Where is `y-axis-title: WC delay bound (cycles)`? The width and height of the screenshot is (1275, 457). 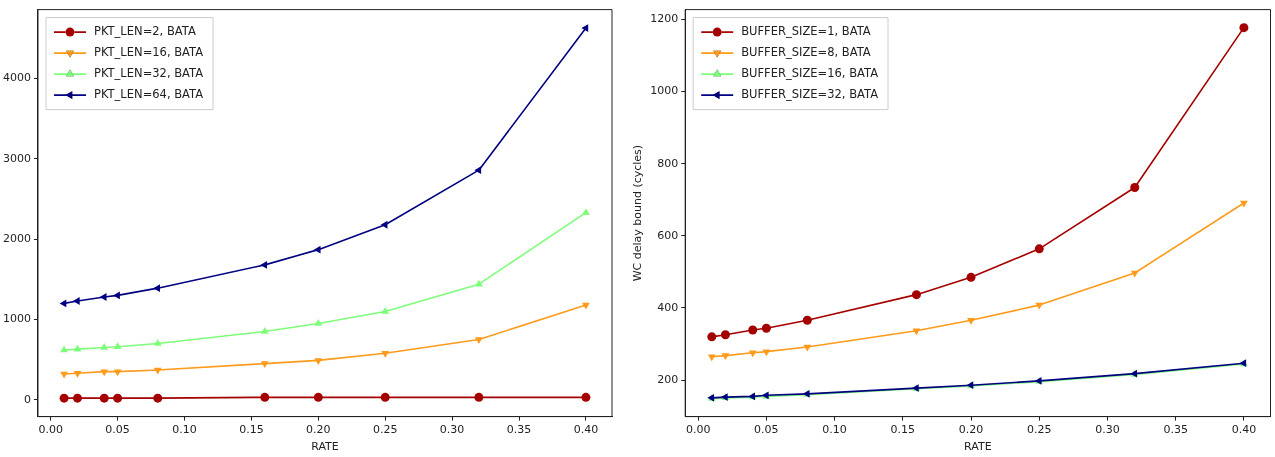
y-axis-title: WC delay bound (cycles) is located at coordinates (638, 213).